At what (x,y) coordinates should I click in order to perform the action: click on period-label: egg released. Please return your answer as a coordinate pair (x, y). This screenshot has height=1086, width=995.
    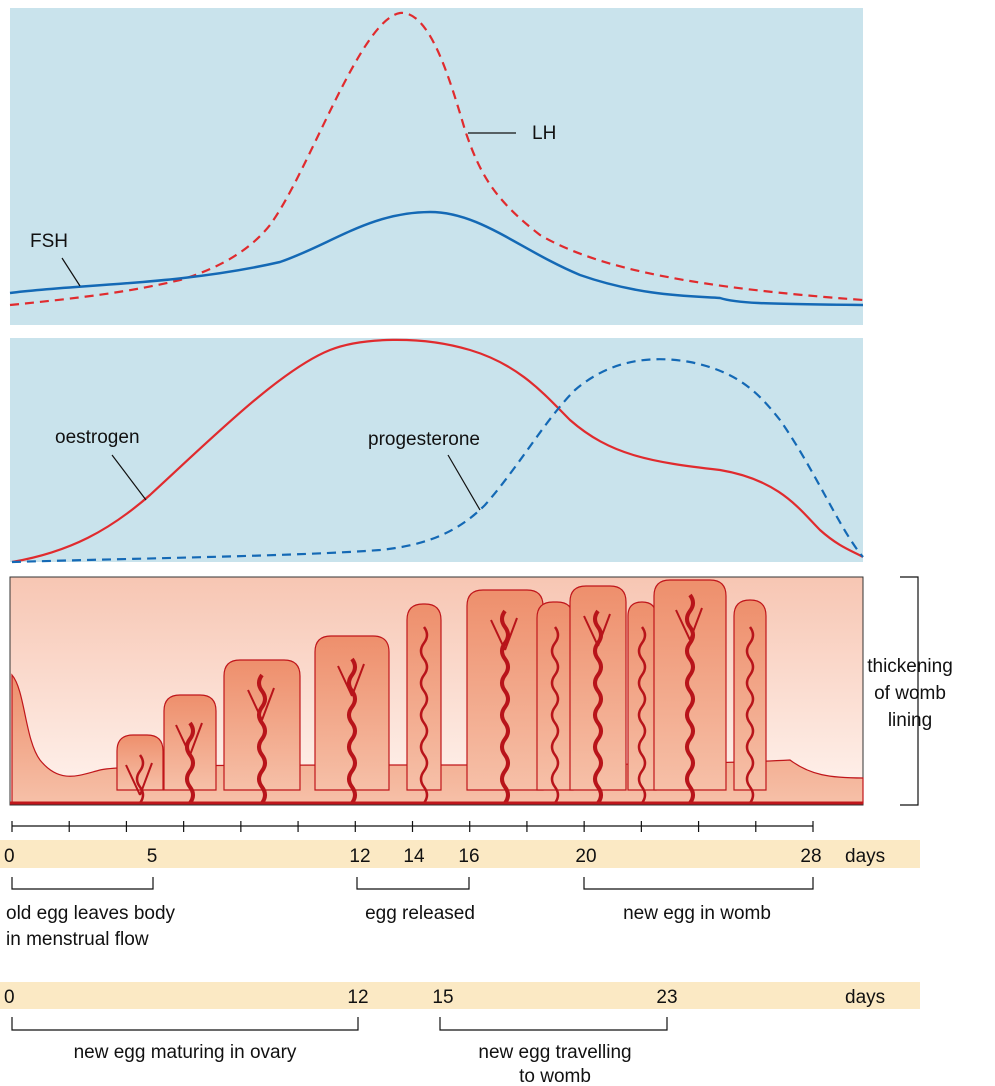
    Looking at the image, I should click on (420, 913).